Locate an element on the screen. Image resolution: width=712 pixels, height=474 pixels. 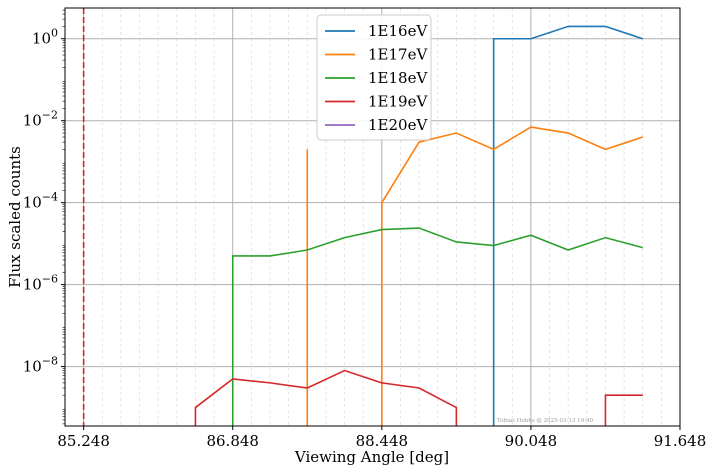
y-tick-label: 10⁻⁶ is located at coordinates (40, 283).